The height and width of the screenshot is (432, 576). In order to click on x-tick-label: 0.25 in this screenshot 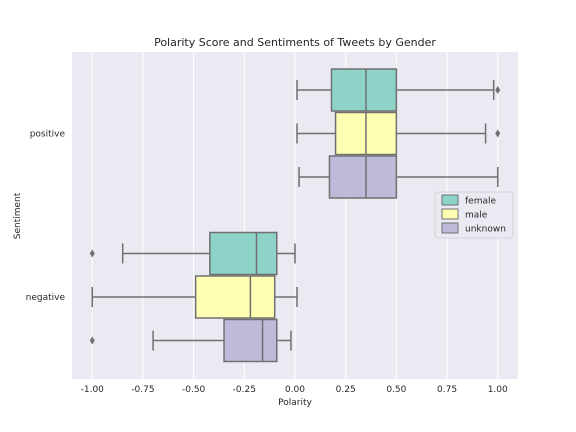, I will do `click(346, 390)`.